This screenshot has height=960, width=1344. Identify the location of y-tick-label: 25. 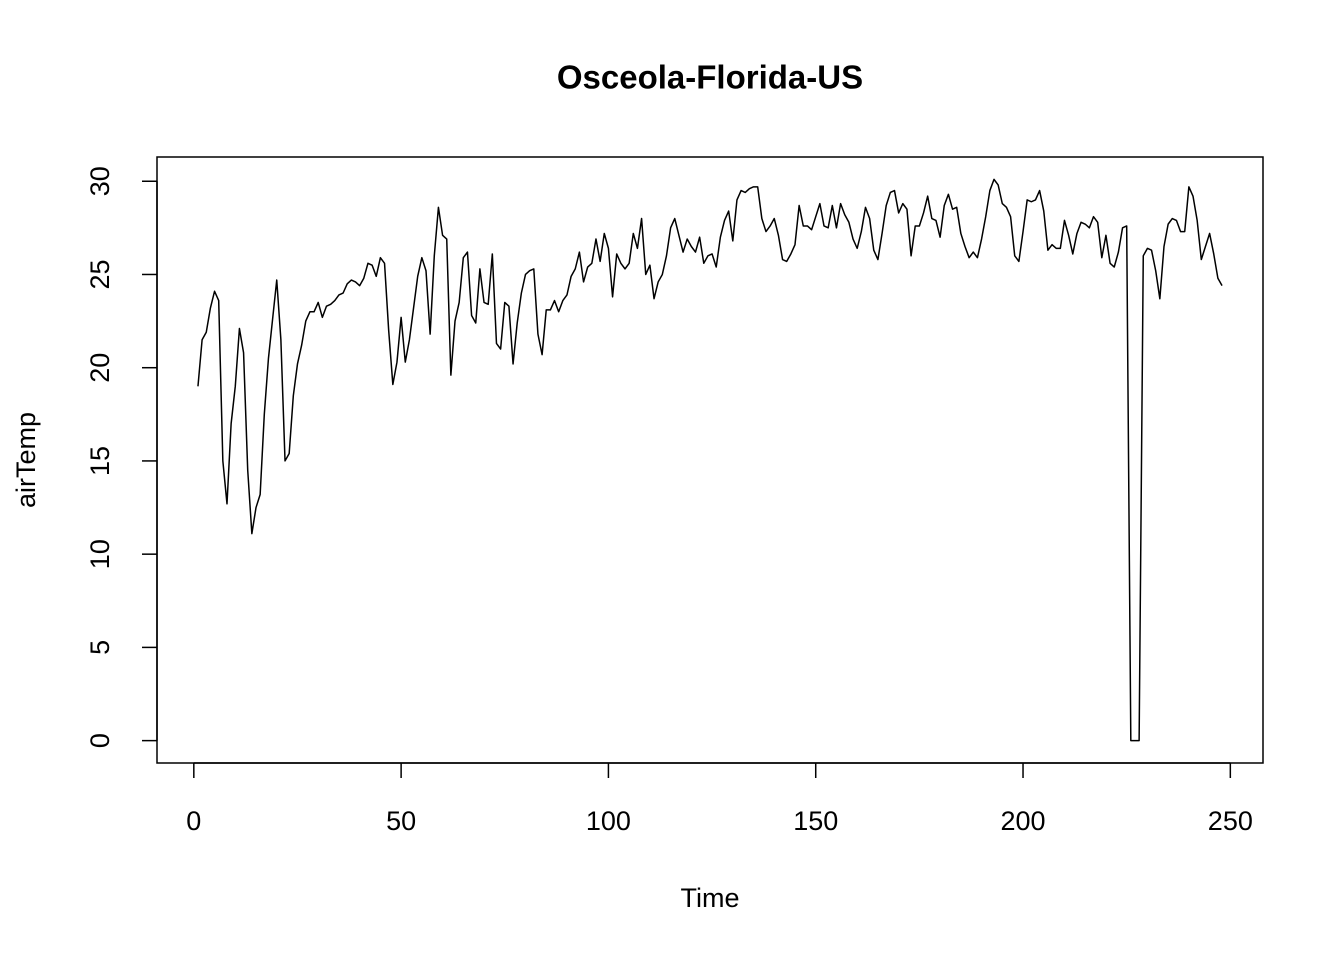
(100, 274).